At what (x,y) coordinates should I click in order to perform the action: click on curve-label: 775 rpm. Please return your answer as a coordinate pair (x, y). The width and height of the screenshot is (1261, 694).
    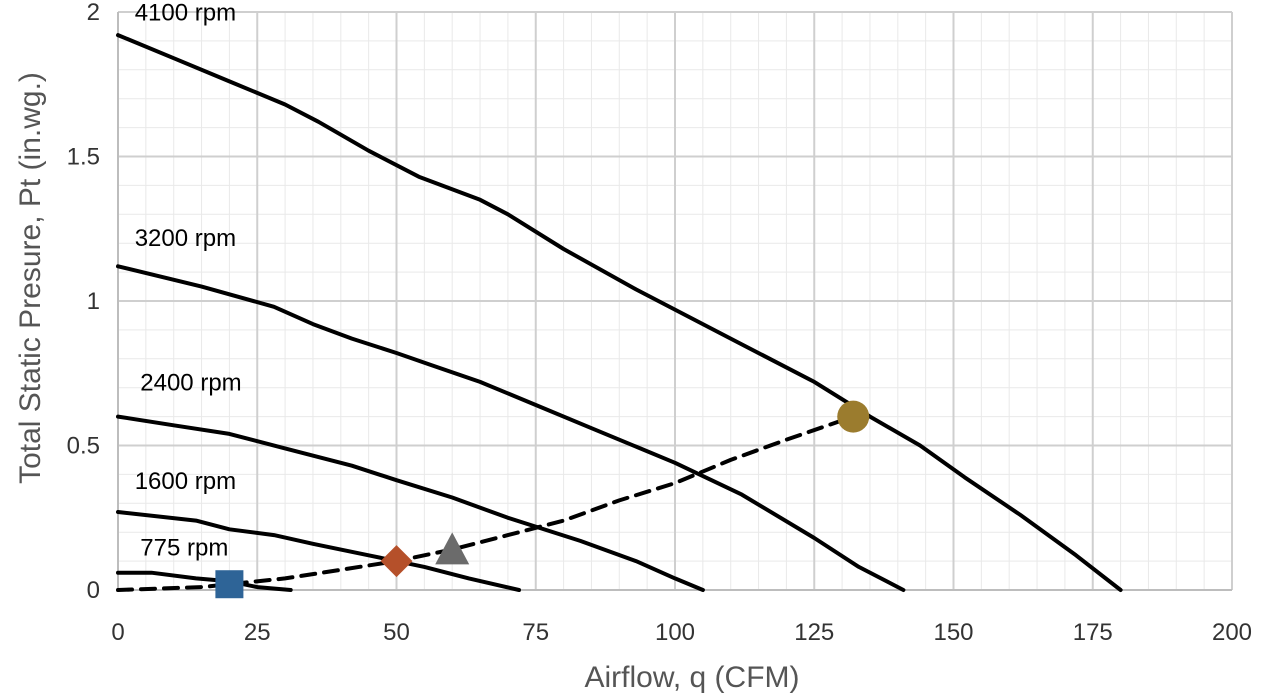
    Looking at the image, I should click on (184, 547).